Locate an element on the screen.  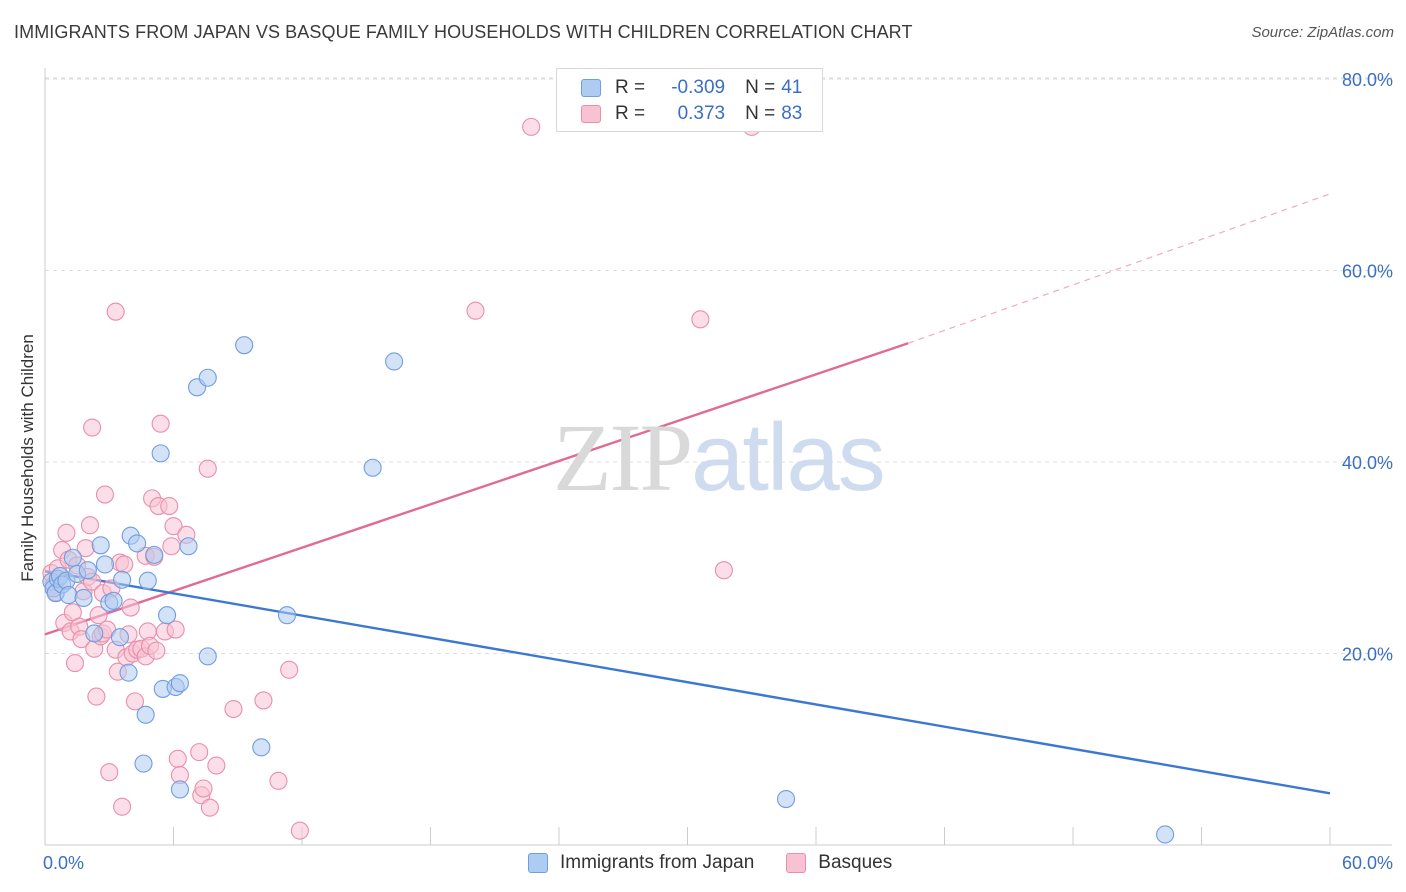
basques-swatch-icon is located at coordinates (591, 114).